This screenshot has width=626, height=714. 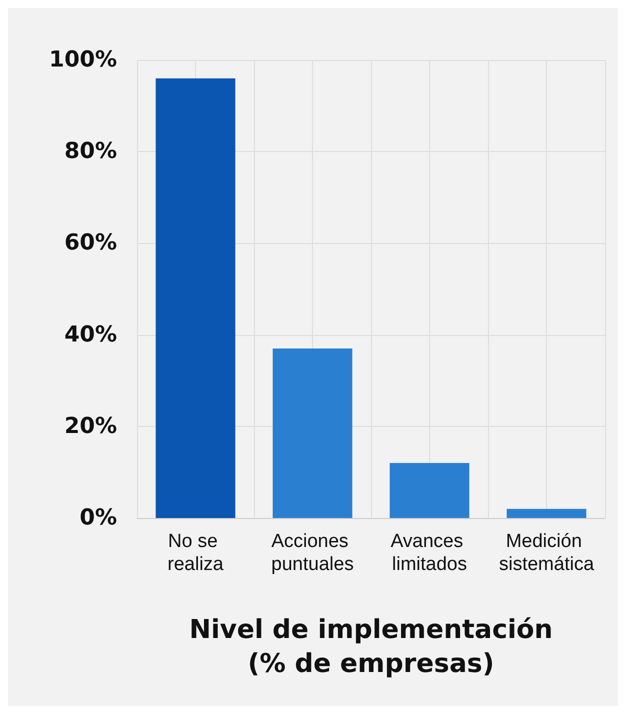 What do you see at coordinates (98, 518) in the screenshot?
I see `y-tick-label: 0%` at bounding box center [98, 518].